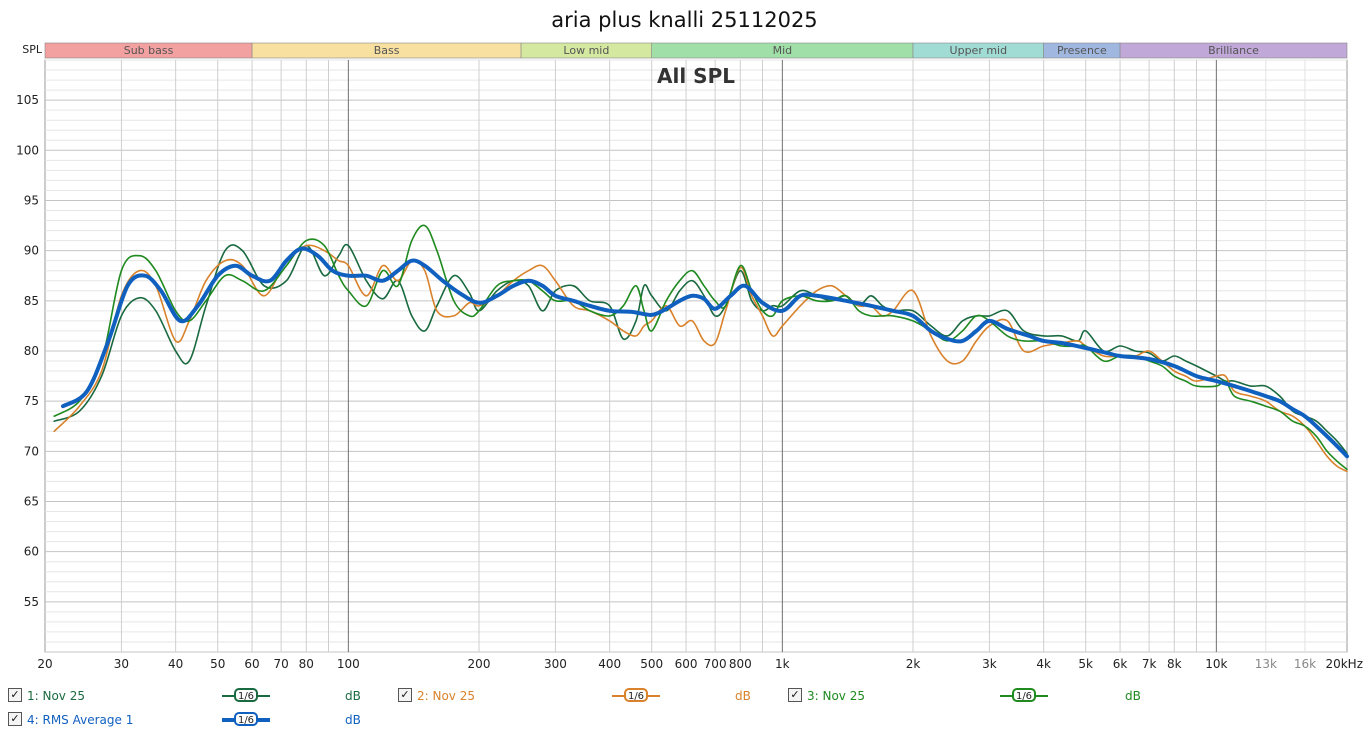  Describe the element at coordinates (1266, 664) in the screenshot. I see `x-tick-label: 13k` at that location.